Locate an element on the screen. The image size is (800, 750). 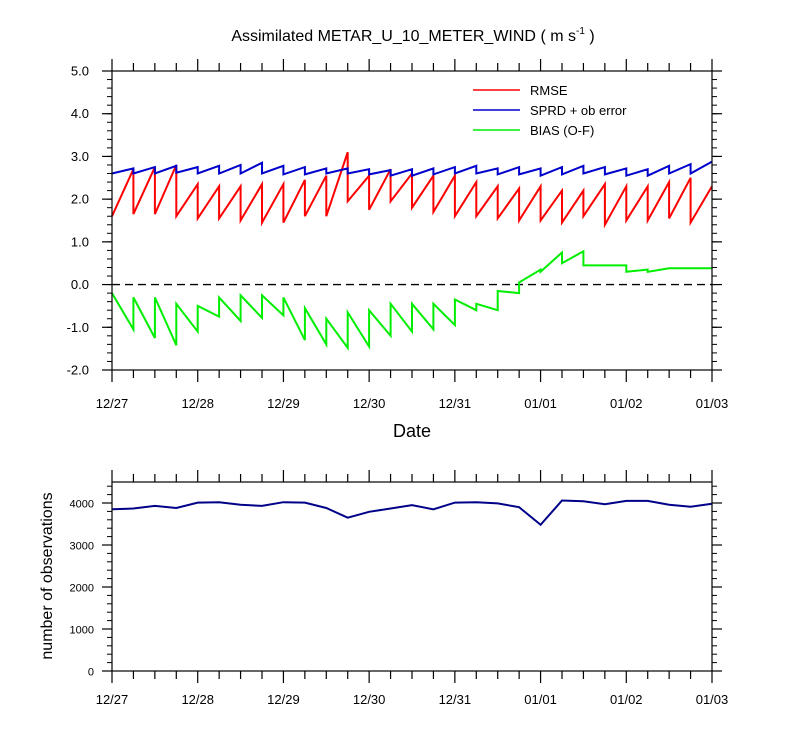
y-tick-label: 0.0 is located at coordinates (80, 284).